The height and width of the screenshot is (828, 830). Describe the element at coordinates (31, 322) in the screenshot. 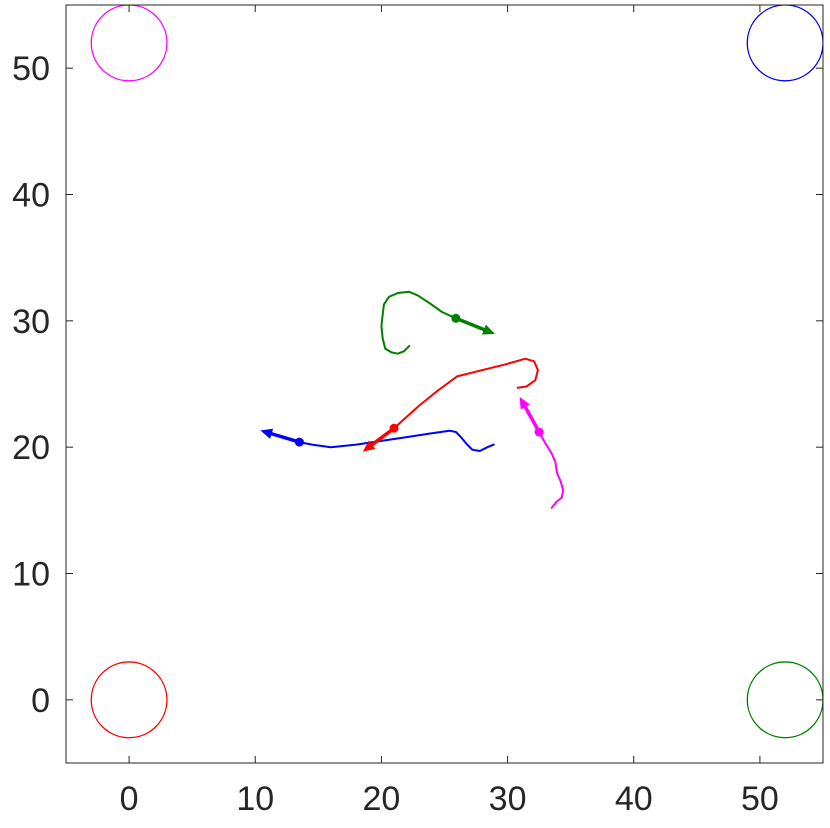

I see `y-tick-label: 30` at that location.